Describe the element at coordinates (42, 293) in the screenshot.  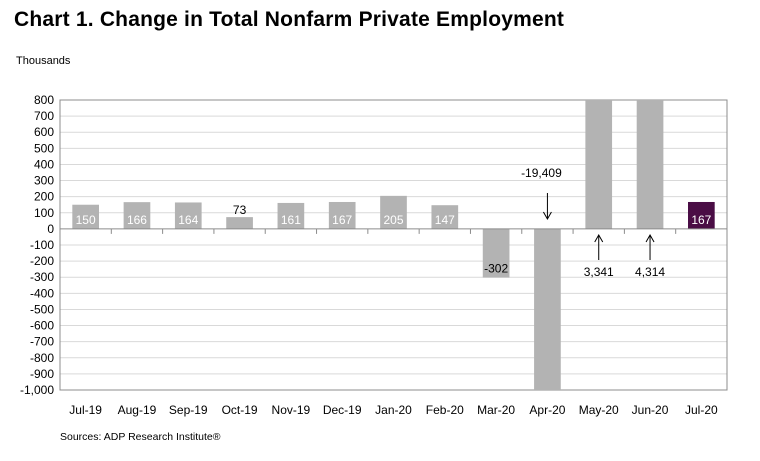
I see `y-tick-label: -400` at that location.